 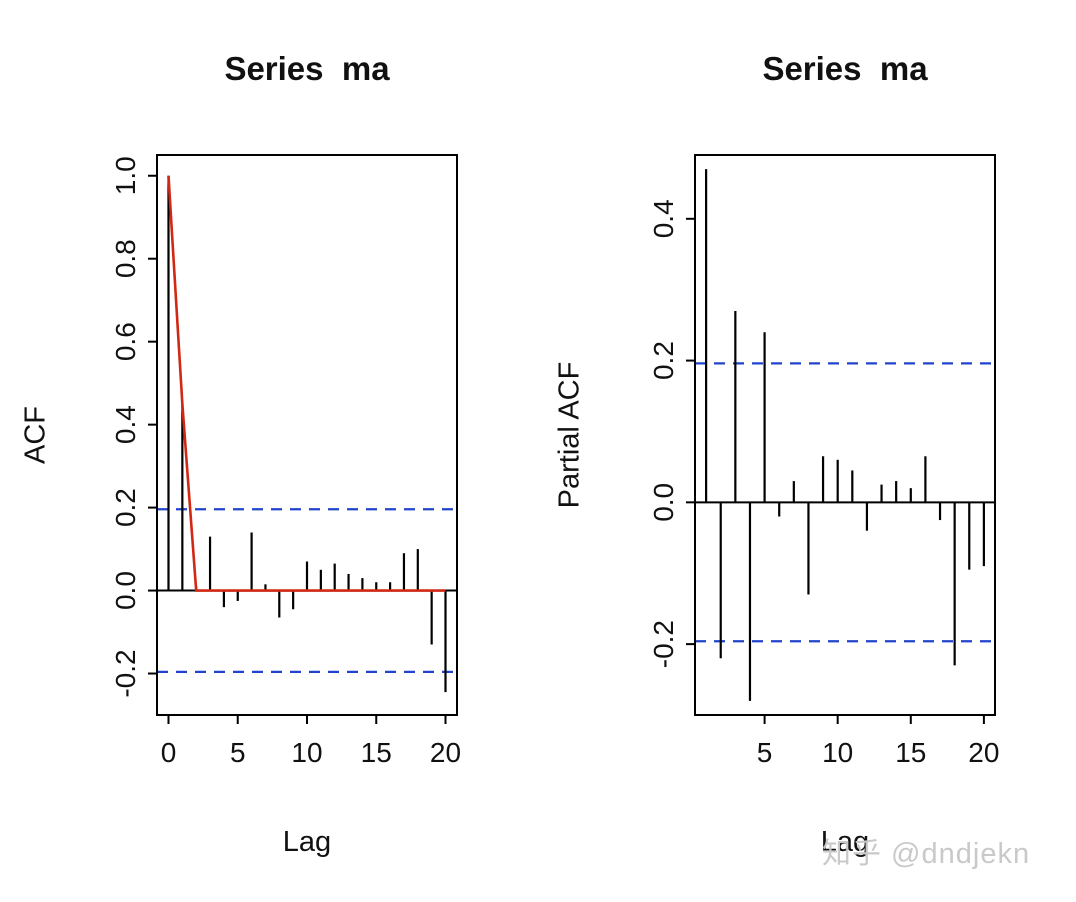 I want to click on acf-plot-title: Series ma, so click(x=307, y=68).